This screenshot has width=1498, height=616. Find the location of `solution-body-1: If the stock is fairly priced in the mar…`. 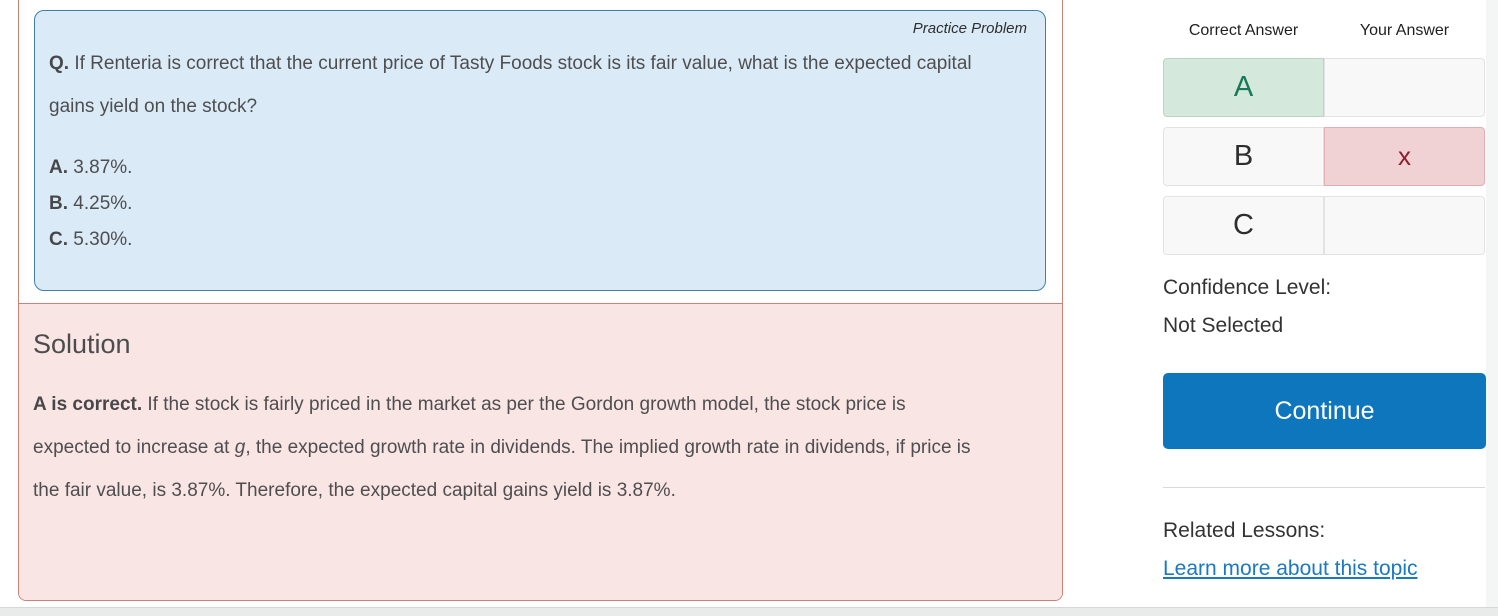

solution-body-1: If the stock is fairly priced in the mar… is located at coordinates (469, 426).